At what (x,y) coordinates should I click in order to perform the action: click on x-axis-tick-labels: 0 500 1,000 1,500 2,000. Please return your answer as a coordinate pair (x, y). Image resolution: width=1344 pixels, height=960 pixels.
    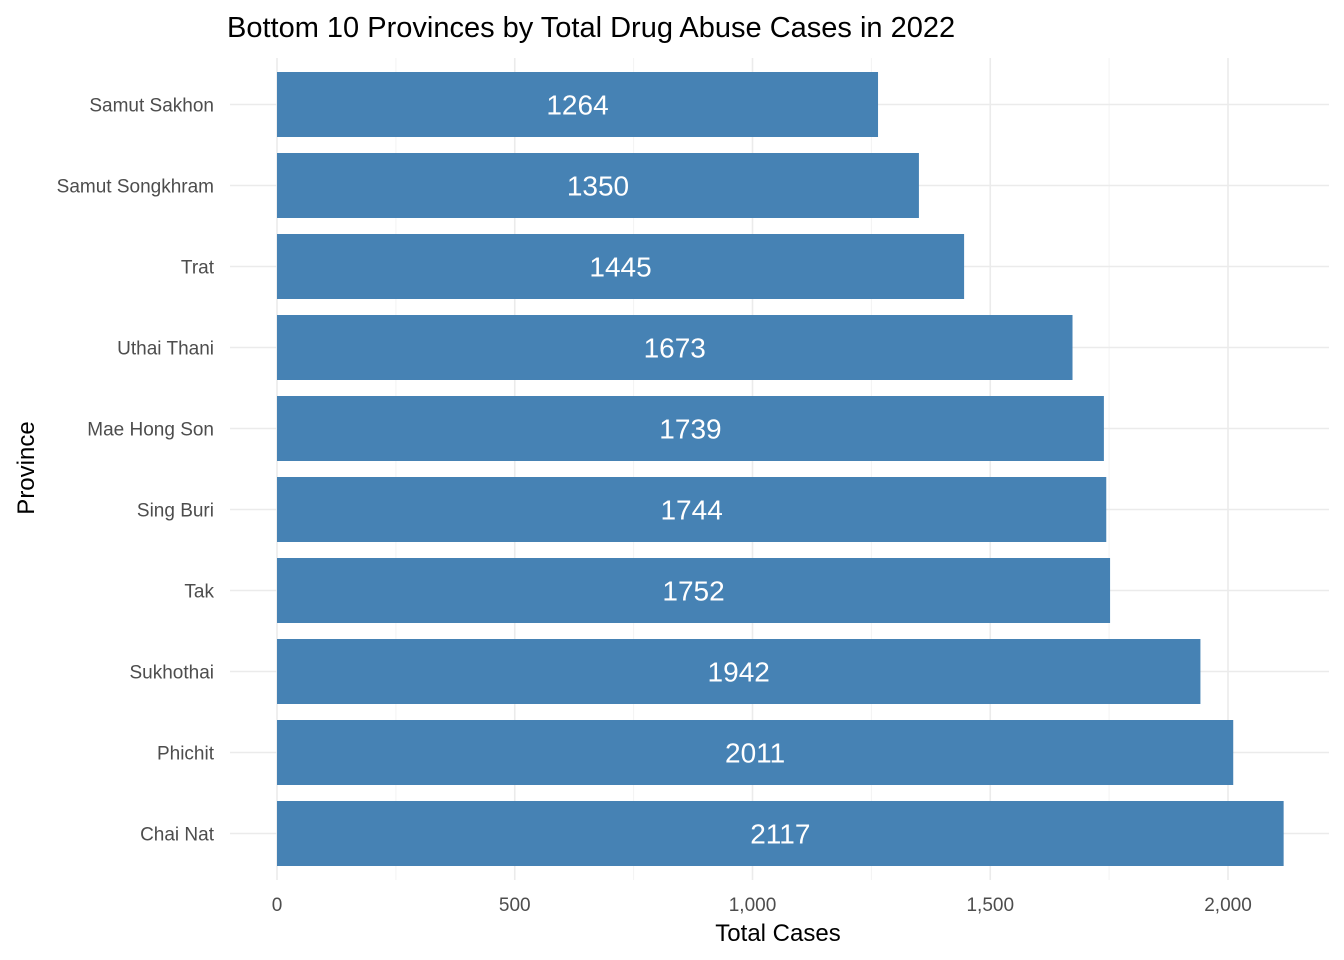
    Looking at the image, I should click on (762, 905).